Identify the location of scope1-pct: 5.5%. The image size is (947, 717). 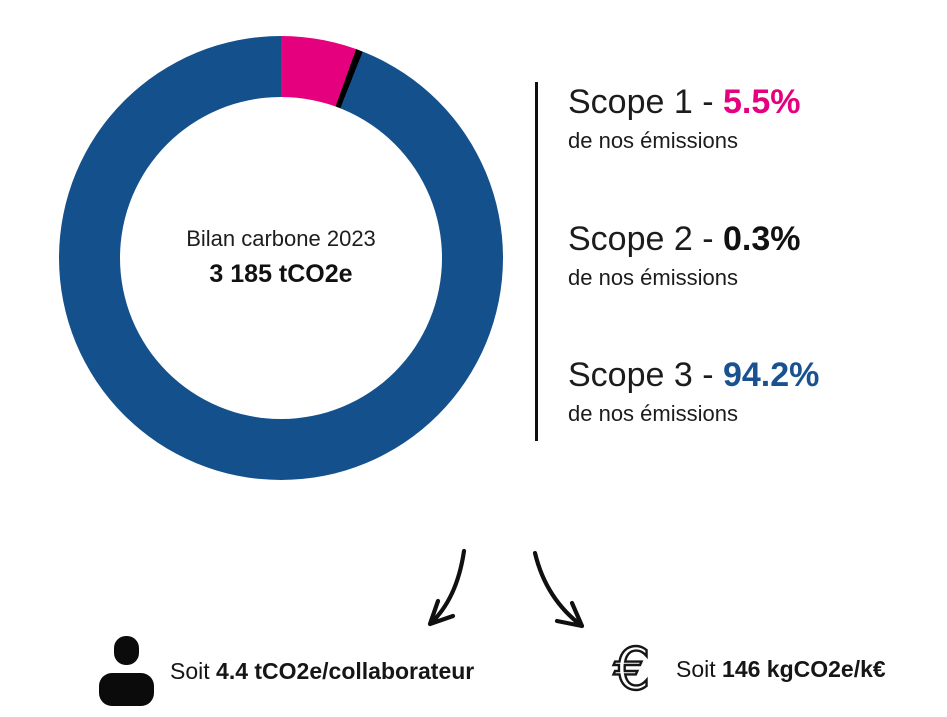
(761, 102).